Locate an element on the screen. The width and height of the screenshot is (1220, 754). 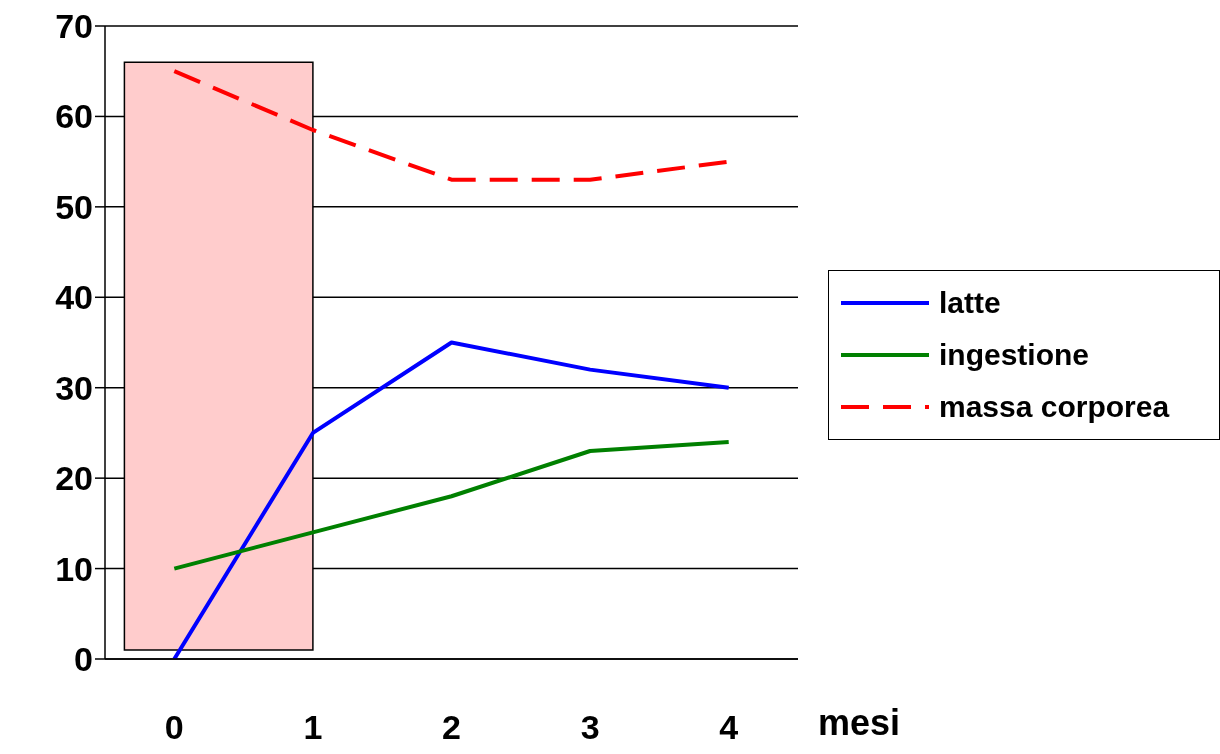
x-tick-label: 4 is located at coordinates (729, 727).